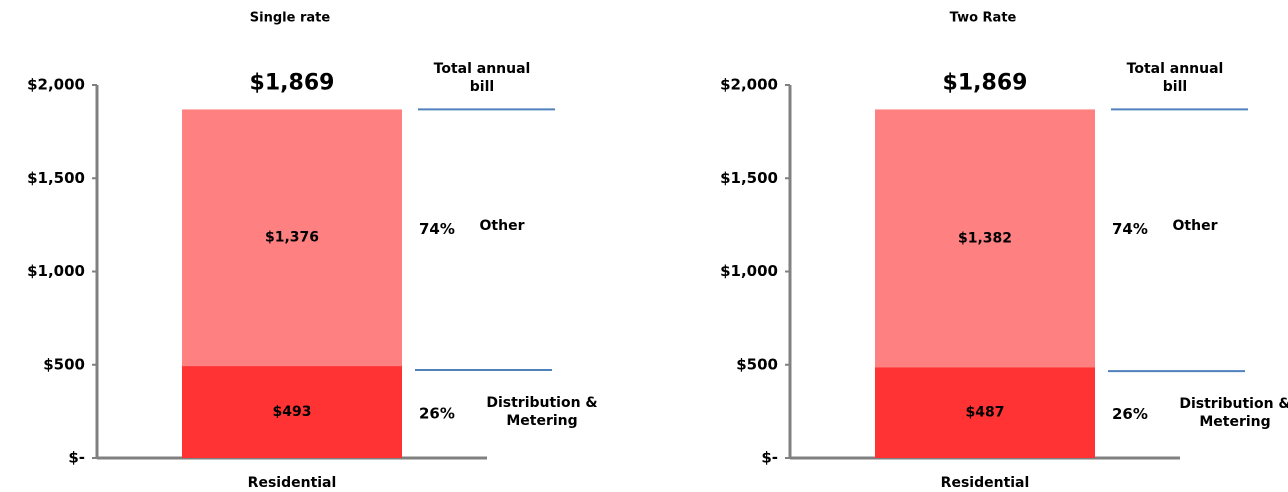 The height and width of the screenshot is (492, 1288). I want to click on value-label: $487, so click(985, 413).